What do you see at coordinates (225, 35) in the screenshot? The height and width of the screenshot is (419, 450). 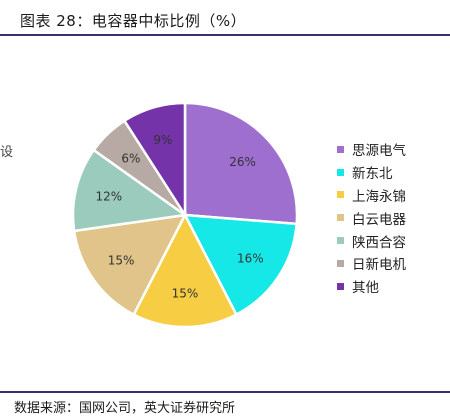 I see `top-divider` at bounding box center [225, 35].